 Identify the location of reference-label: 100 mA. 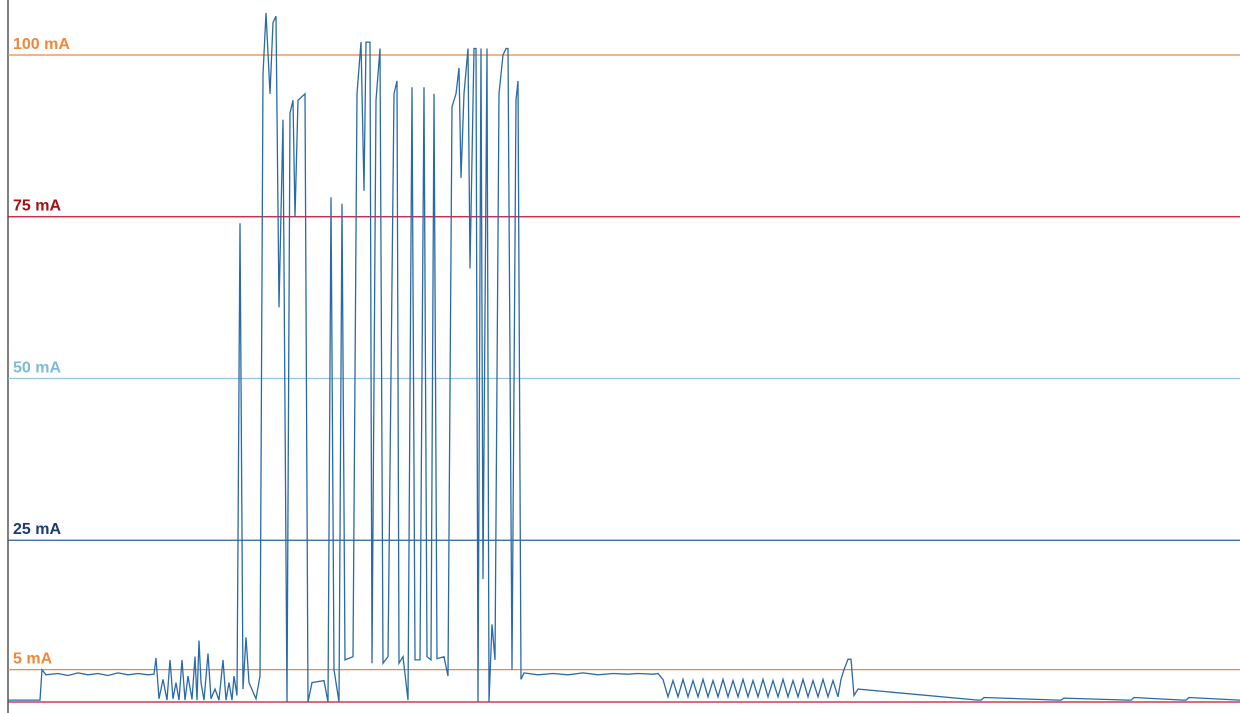
(41, 44).